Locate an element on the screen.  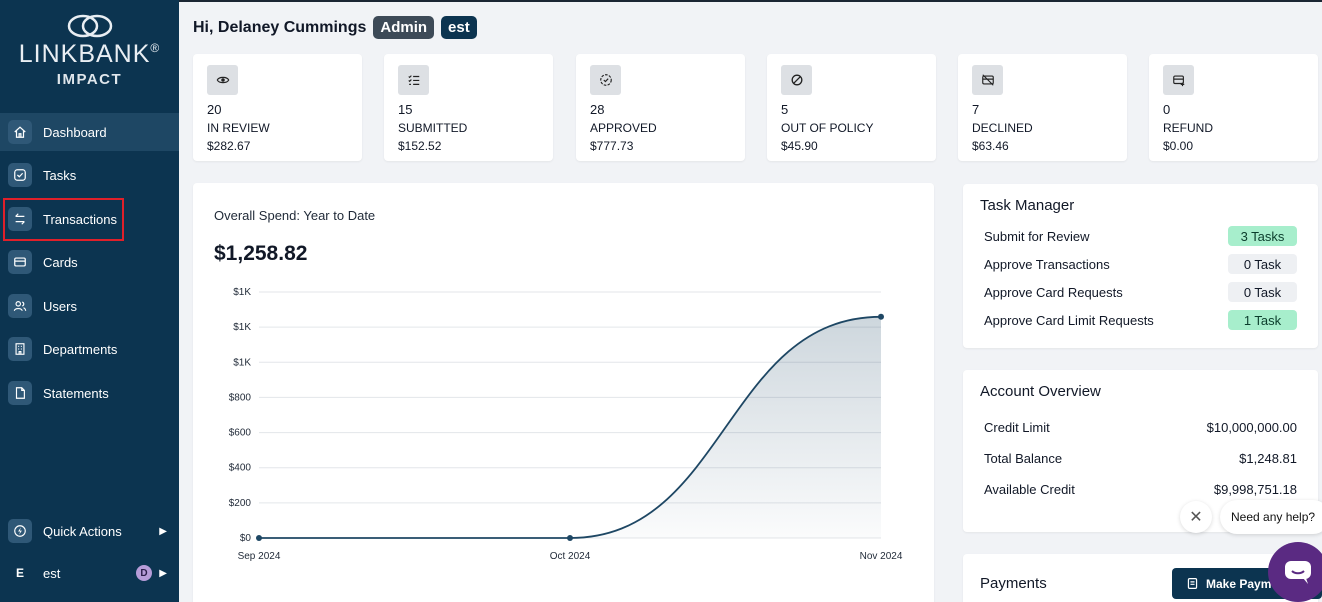
chat-launcher-button is located at coordinates (1295, 572).